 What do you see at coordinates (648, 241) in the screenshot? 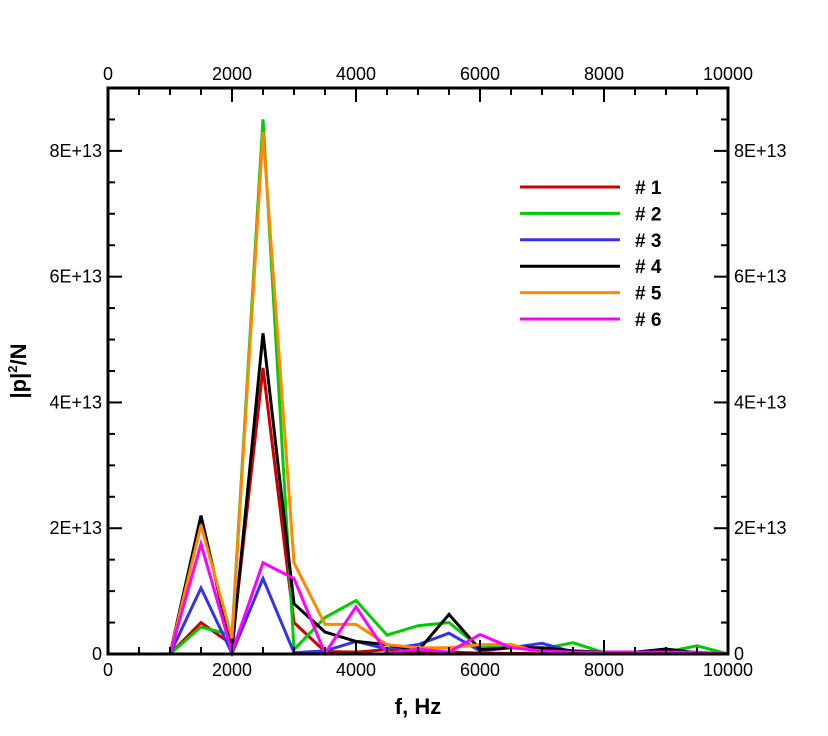
I see `legend-label-3: # 3` at bounding box center [648, 241].